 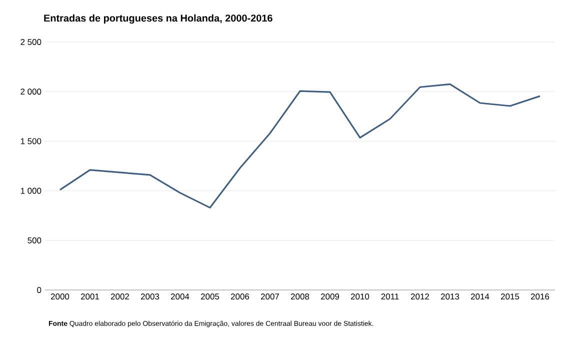 I want to click on x-tick-label: 2010, so click(x=360, y=297).